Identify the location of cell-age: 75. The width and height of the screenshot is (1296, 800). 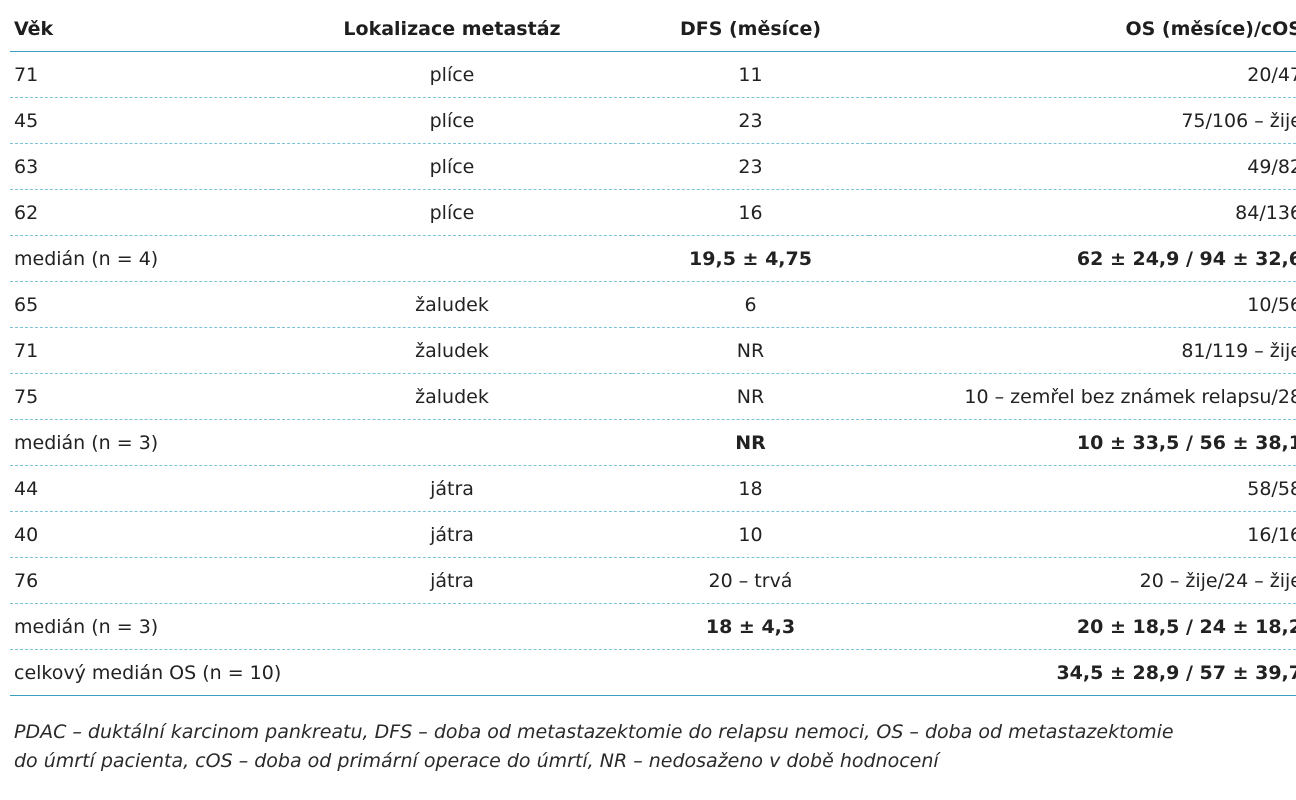
(141, 396).